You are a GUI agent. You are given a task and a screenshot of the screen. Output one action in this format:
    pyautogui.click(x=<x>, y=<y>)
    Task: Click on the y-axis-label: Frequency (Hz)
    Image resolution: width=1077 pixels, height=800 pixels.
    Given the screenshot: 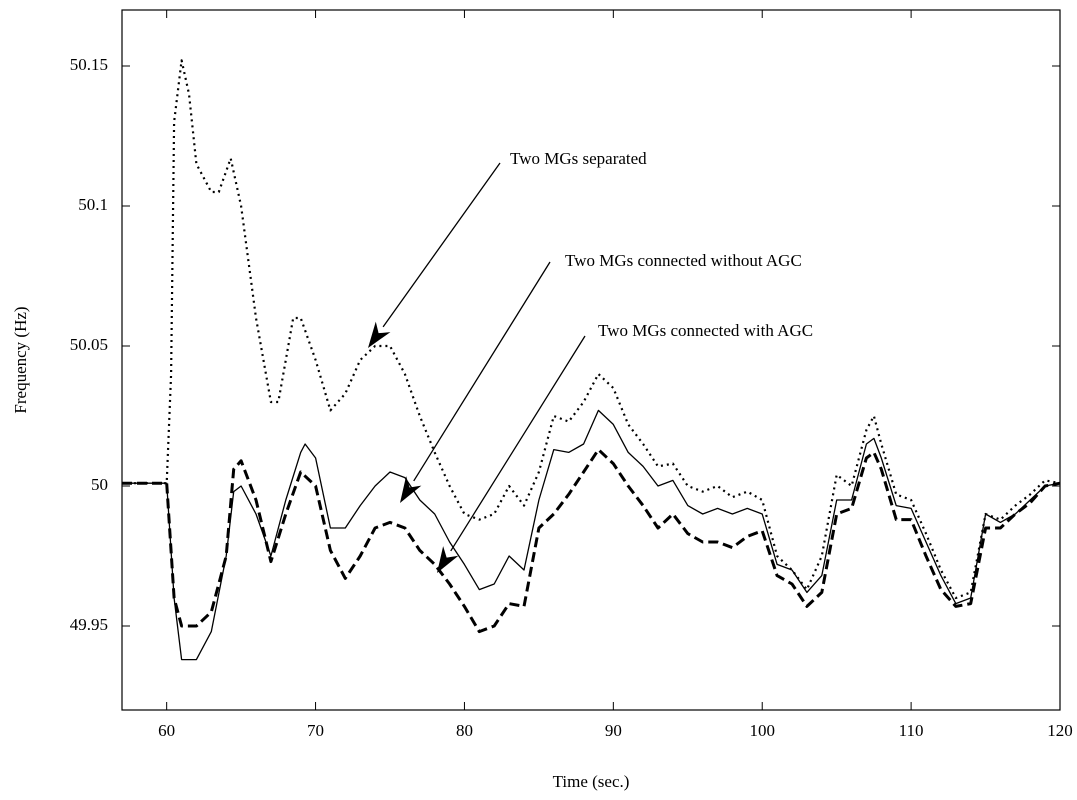 What is the action you would take?
    pyautogui.click(x=20, y=359)
    